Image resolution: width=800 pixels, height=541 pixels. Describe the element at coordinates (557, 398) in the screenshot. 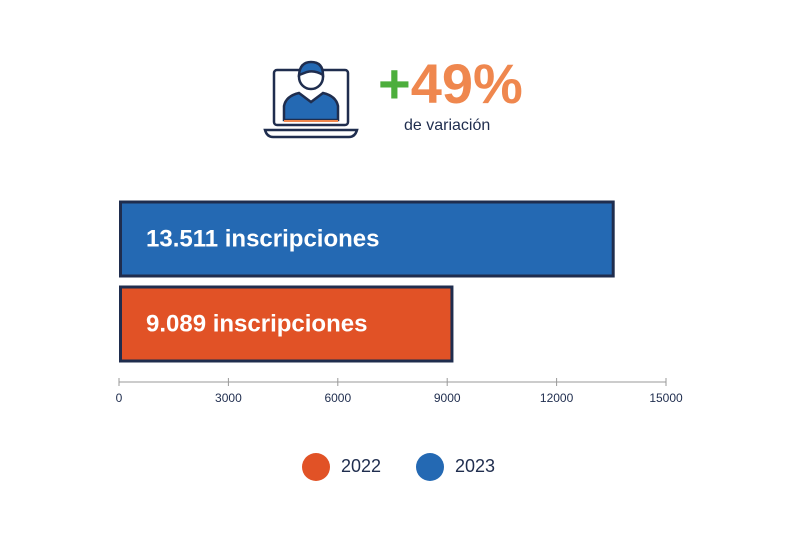

I see `x-tick-label: 12000` at that location.